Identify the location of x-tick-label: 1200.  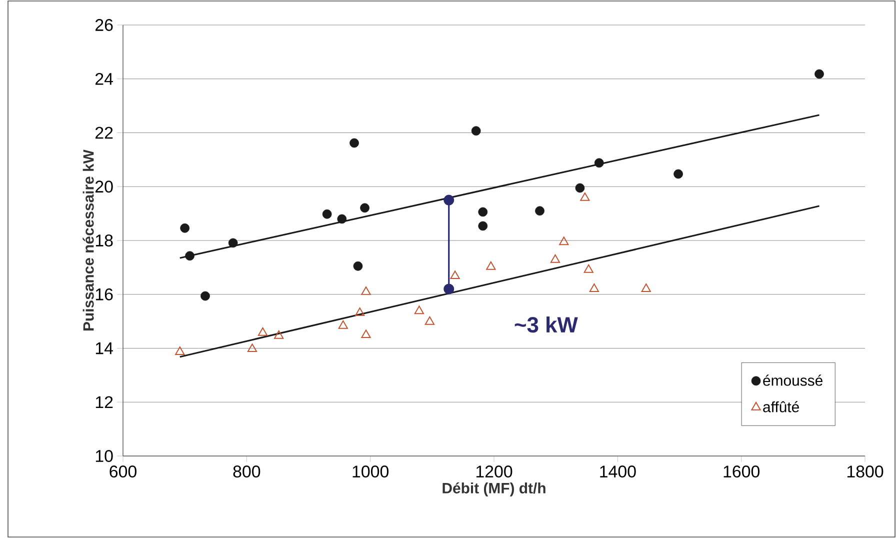
(494, 472).